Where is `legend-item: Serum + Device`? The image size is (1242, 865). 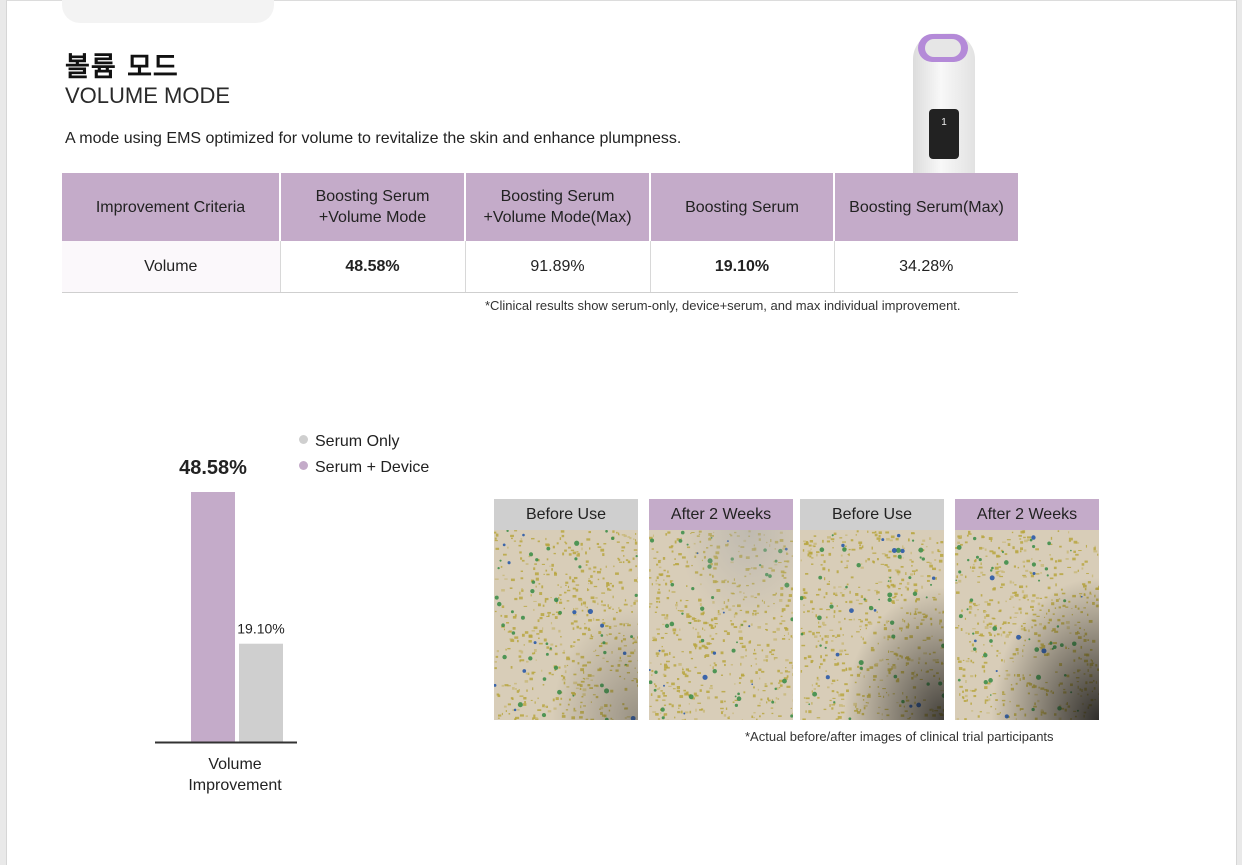 legend-item: Serum + Device is located at coordinates (364, 468).